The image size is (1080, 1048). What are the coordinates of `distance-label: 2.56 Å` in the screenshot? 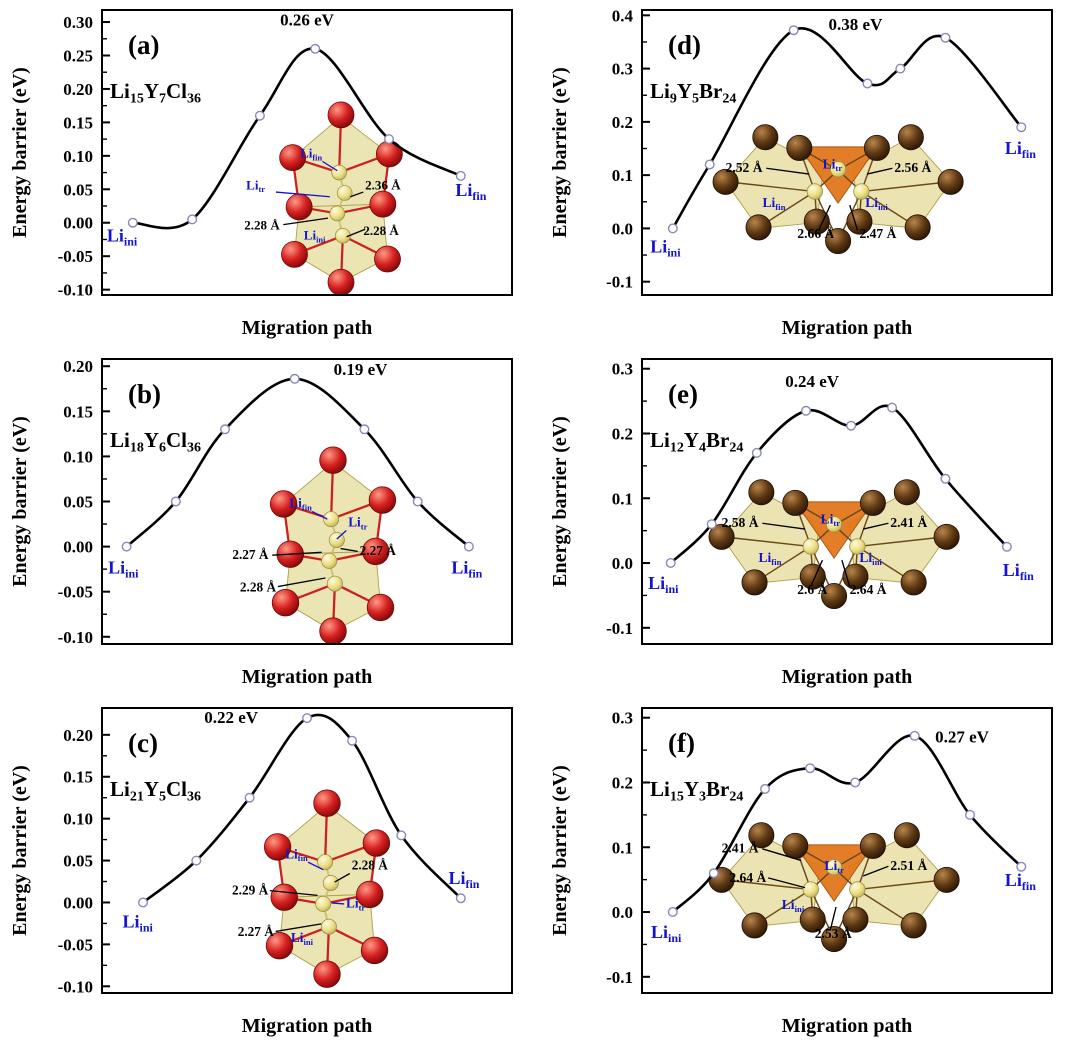 It's located at (912, 167).